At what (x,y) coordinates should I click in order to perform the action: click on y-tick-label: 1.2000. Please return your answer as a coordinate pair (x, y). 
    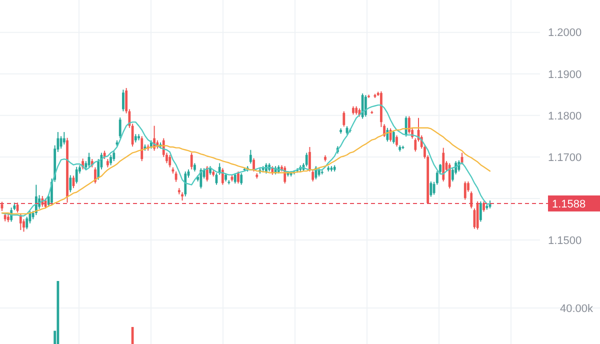
    Looking at the image, I should click on (565, 33).